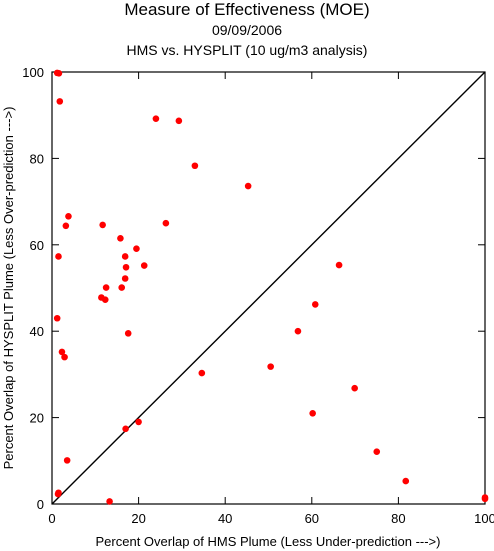 Image resolution: width=494 pixels, height=551 pixels. What do you see at coordinates (138, 518) in the screenshot?
I see `x-tick-label: 20` at bounding box center [138, 518].